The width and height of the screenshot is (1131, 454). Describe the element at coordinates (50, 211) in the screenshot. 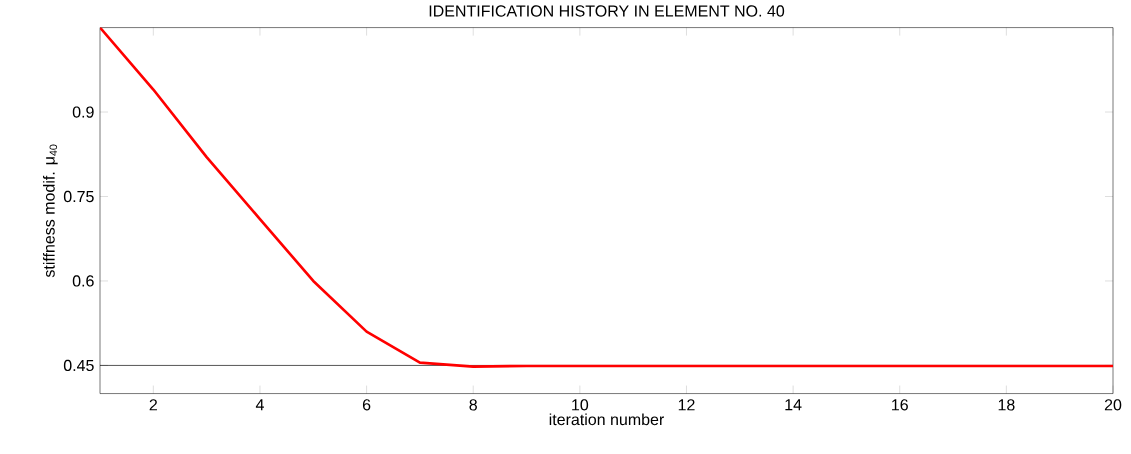

I see `y-axis-title: stiffness modif. μ$_{40}$` at that location.